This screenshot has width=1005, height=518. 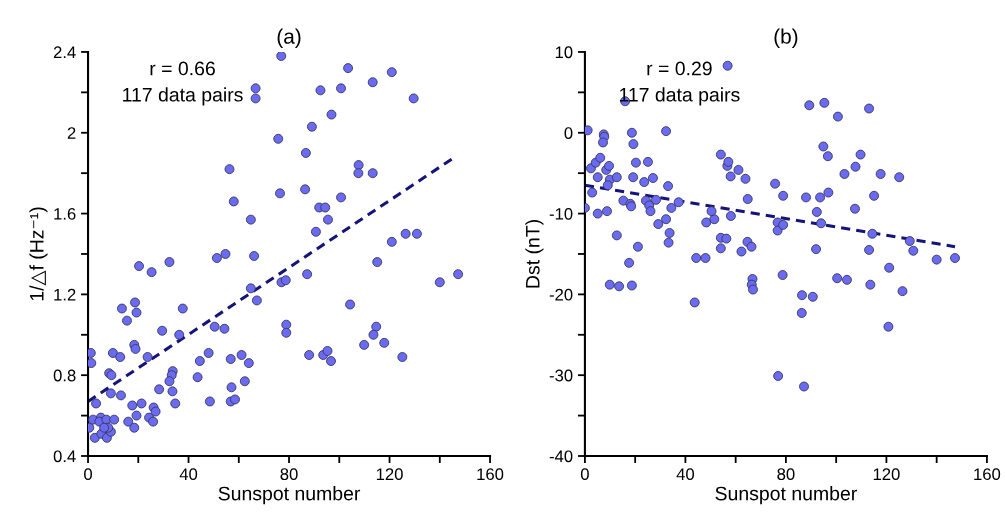 What do you see at coordinates (568, 133) in the screenshot?
I see `y-tick-label: 0` at bounding box center [568, 133].